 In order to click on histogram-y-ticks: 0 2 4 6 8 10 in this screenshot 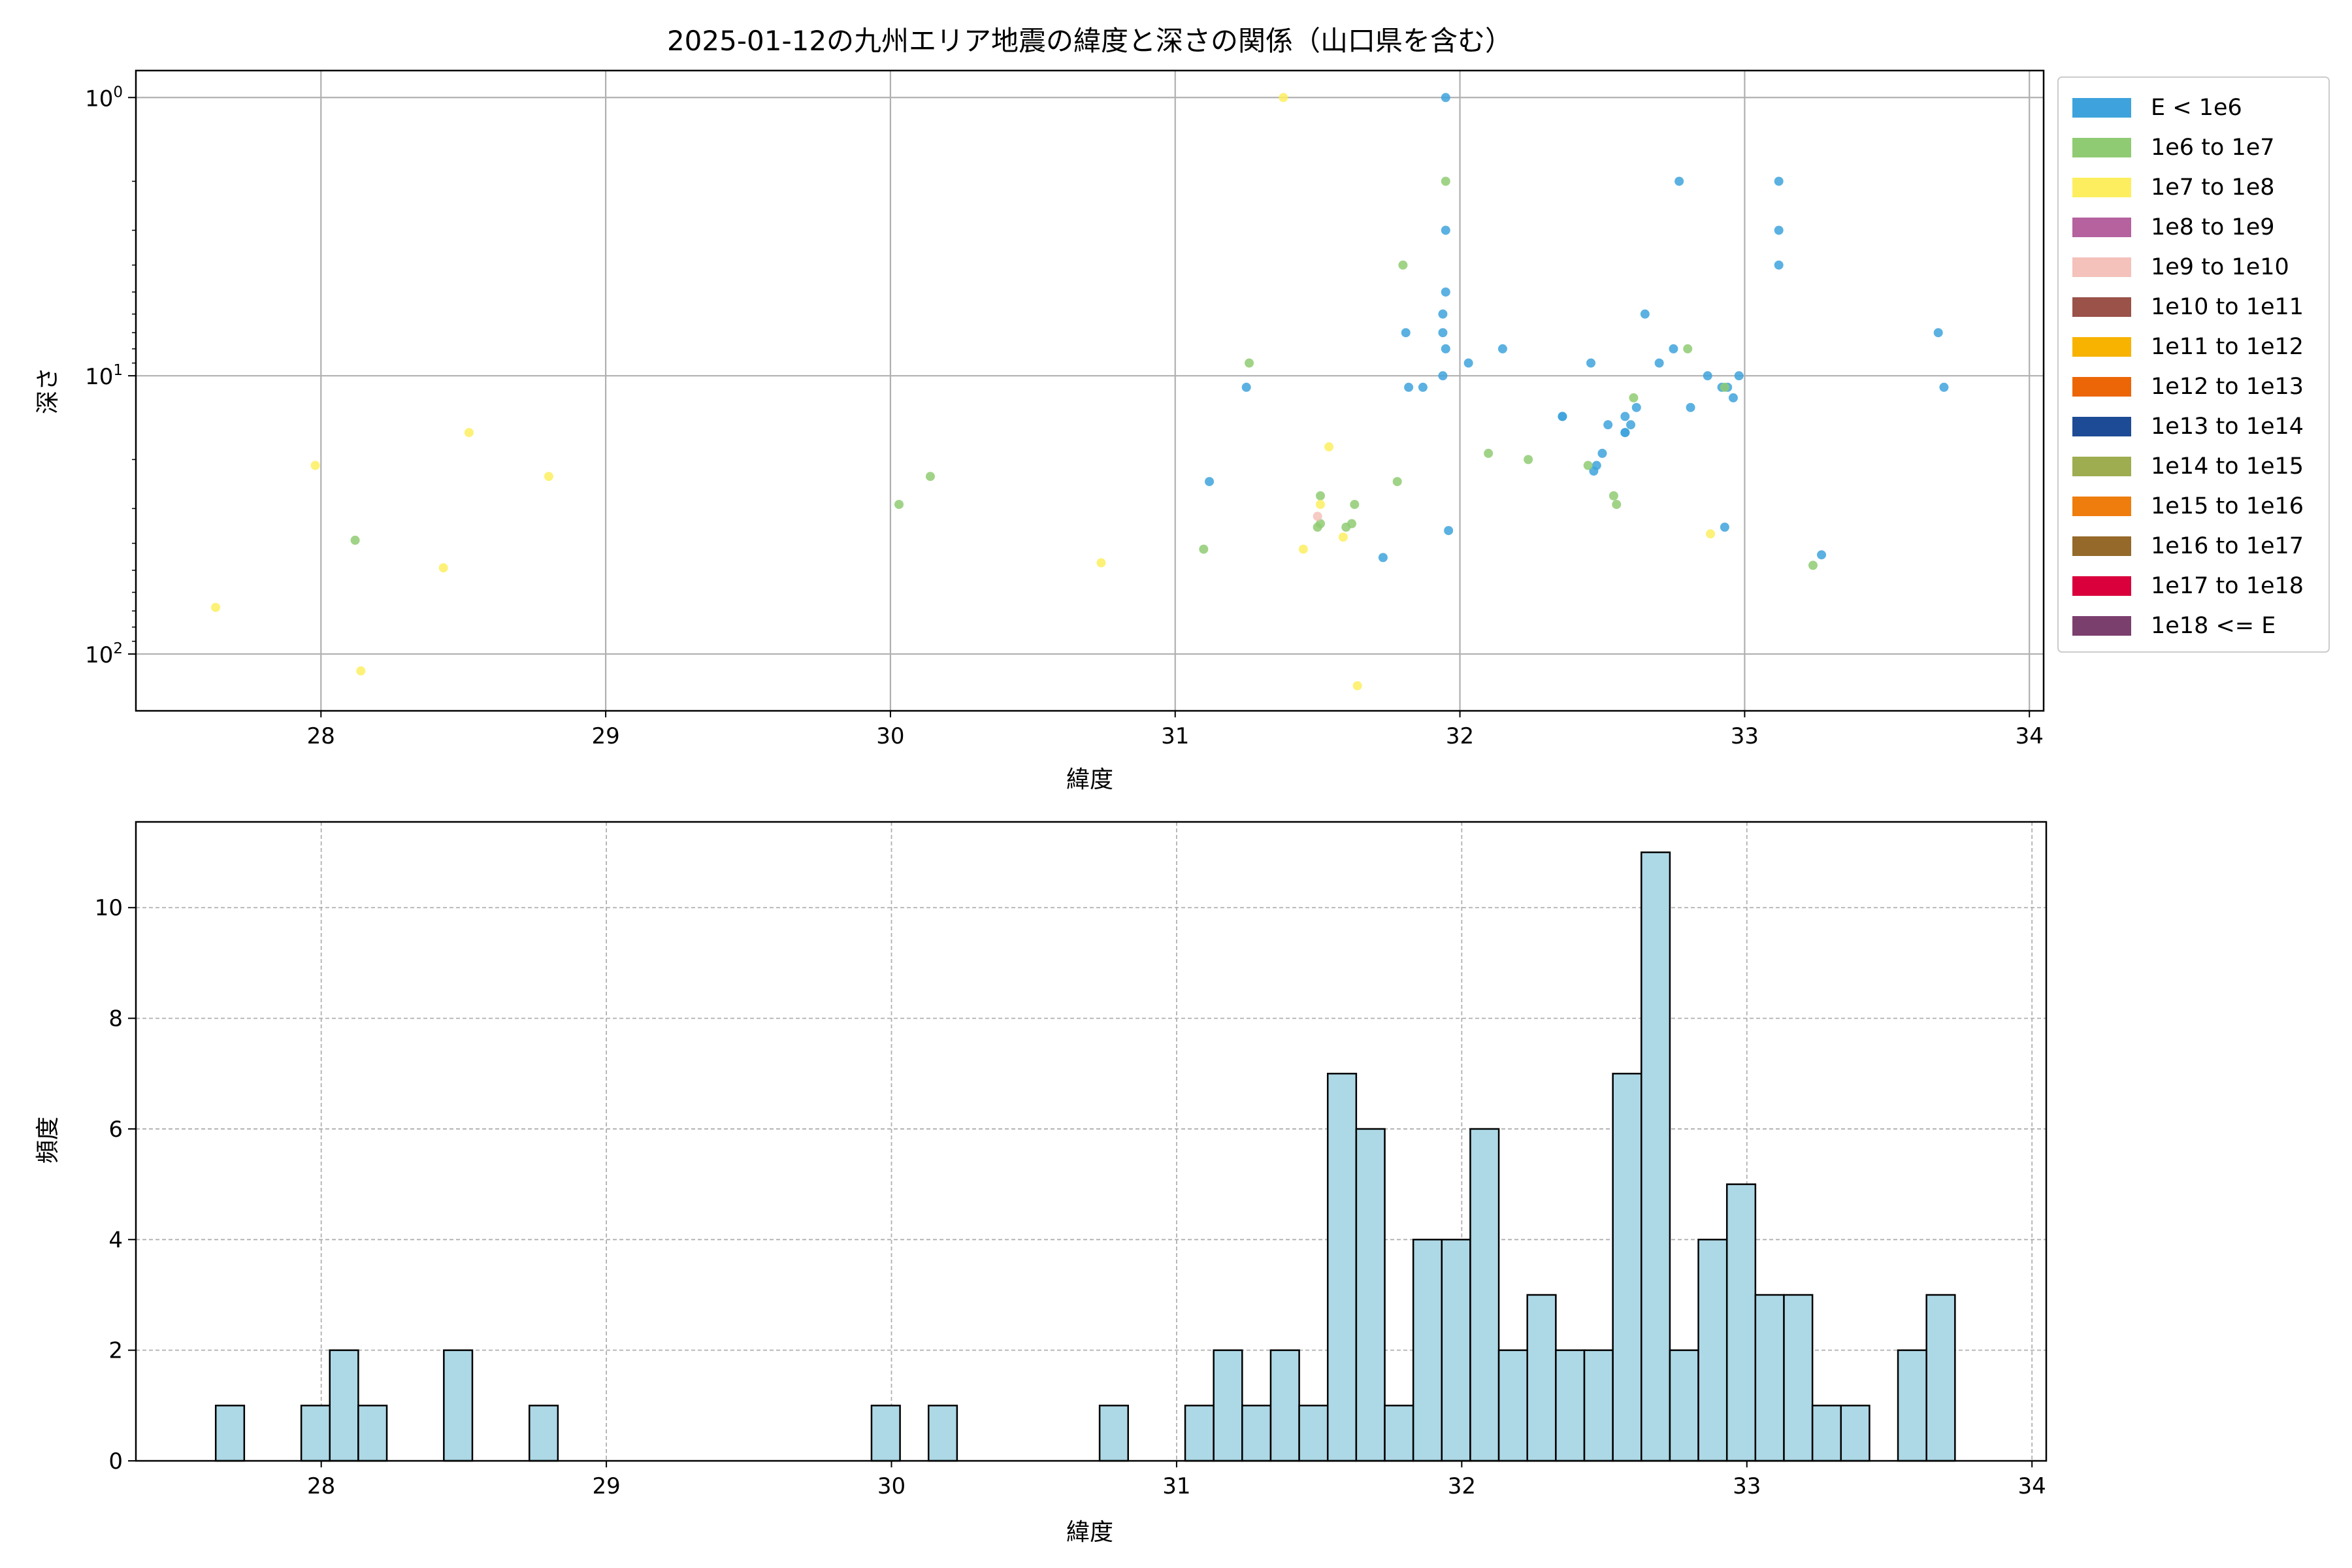, I will do `click(115, 1185)`.